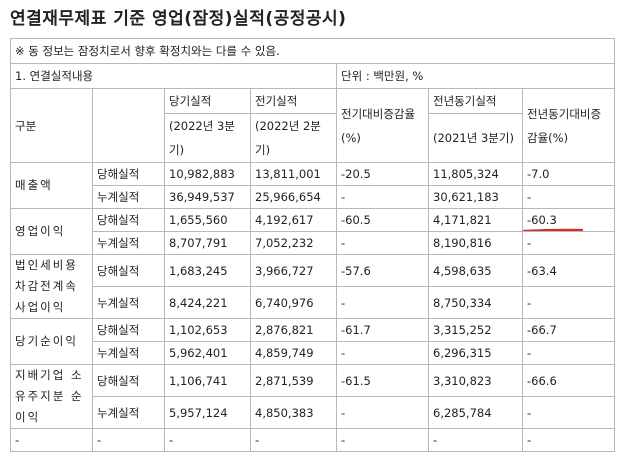 The width and height of the screenshot is (626, 462). Describe the element at coordinates (293, 197) in the screenshot. I see `cell-previous: 25,966,654` at that location.